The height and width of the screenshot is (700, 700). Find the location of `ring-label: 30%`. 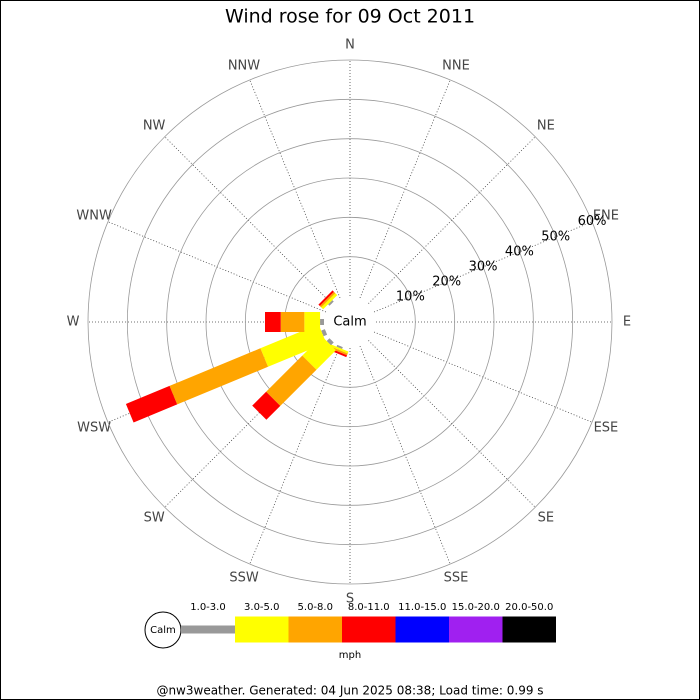

ring-label: 30% is located at coordinates (483, 266).